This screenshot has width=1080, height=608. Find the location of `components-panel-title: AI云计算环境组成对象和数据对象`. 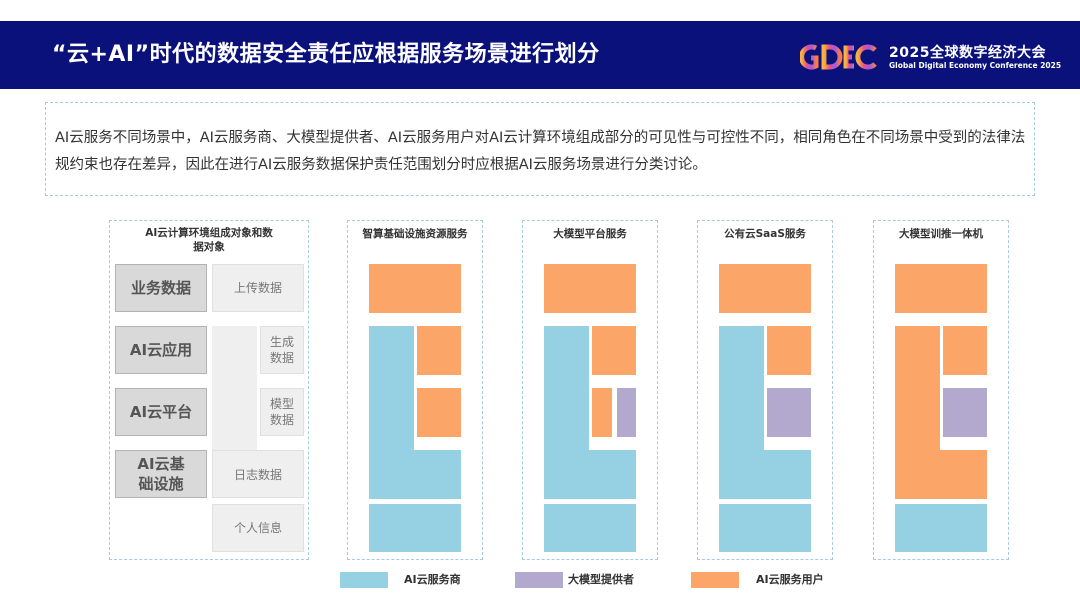

components-panel-title: AI云计算环境组成对象和数据对象 is located at coordinates (209, 240).